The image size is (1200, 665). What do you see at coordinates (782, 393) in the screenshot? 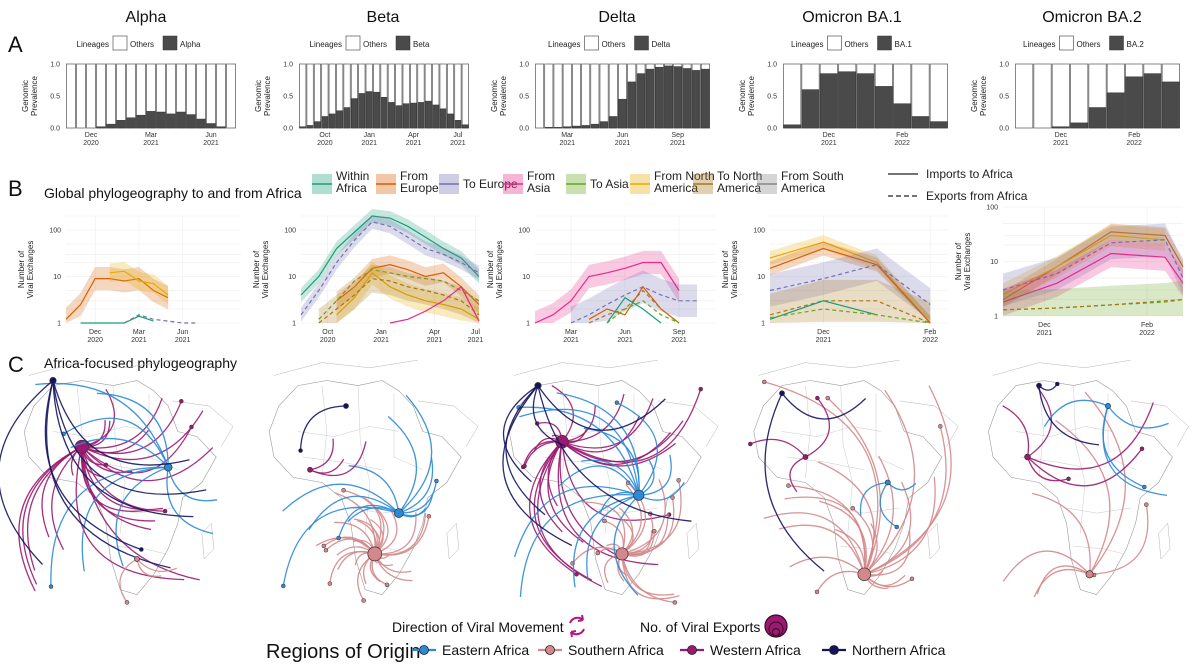
I see `export-hub-northern_africa` at bounding box center [782, 393].